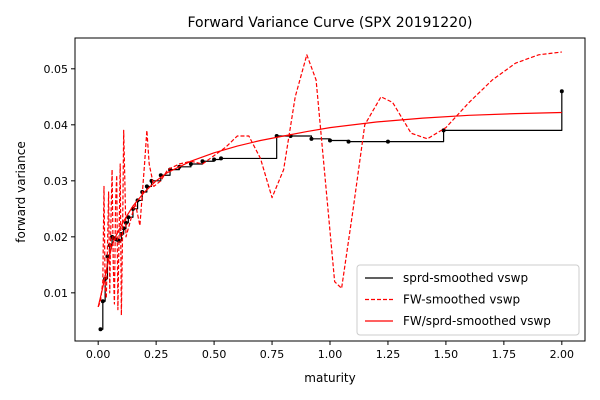 The image size is (600, 400). Describe the element at coordinates (504, 354) in the screenshot. I see `x-tick-label: 1.75` at that location.